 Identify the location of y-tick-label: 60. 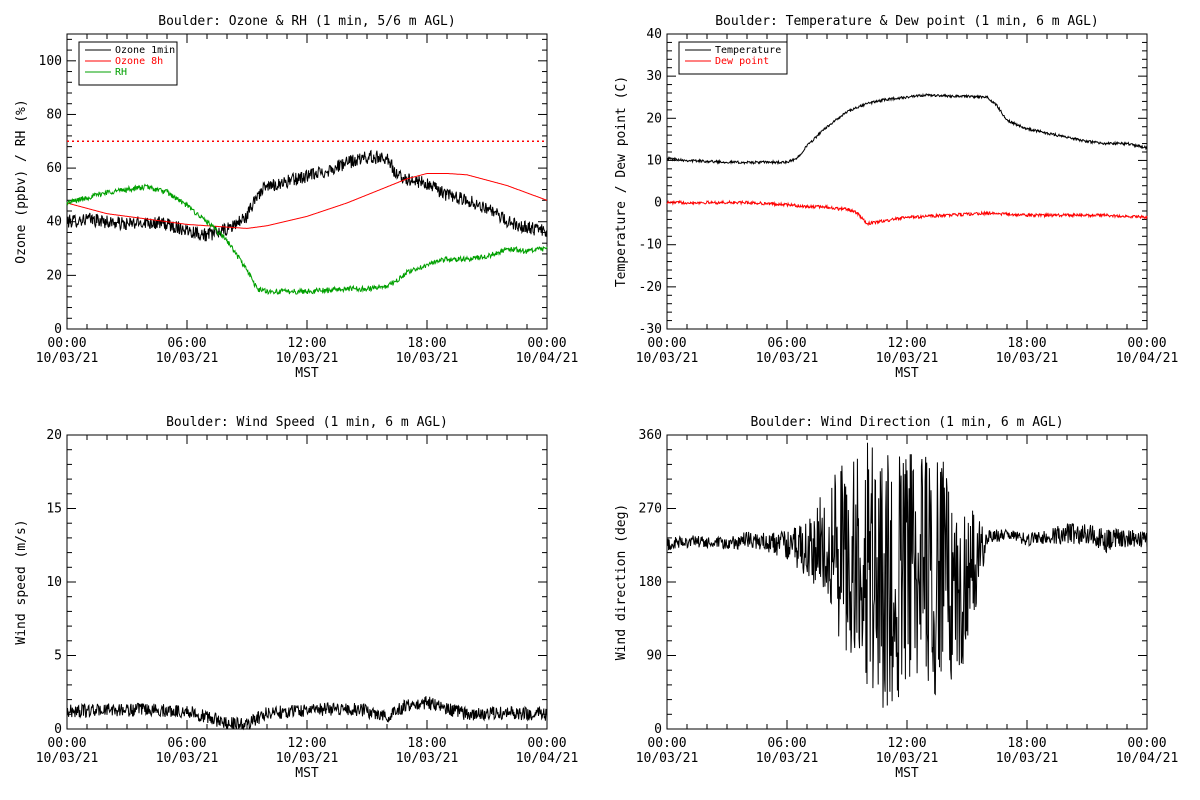
(54, 168).